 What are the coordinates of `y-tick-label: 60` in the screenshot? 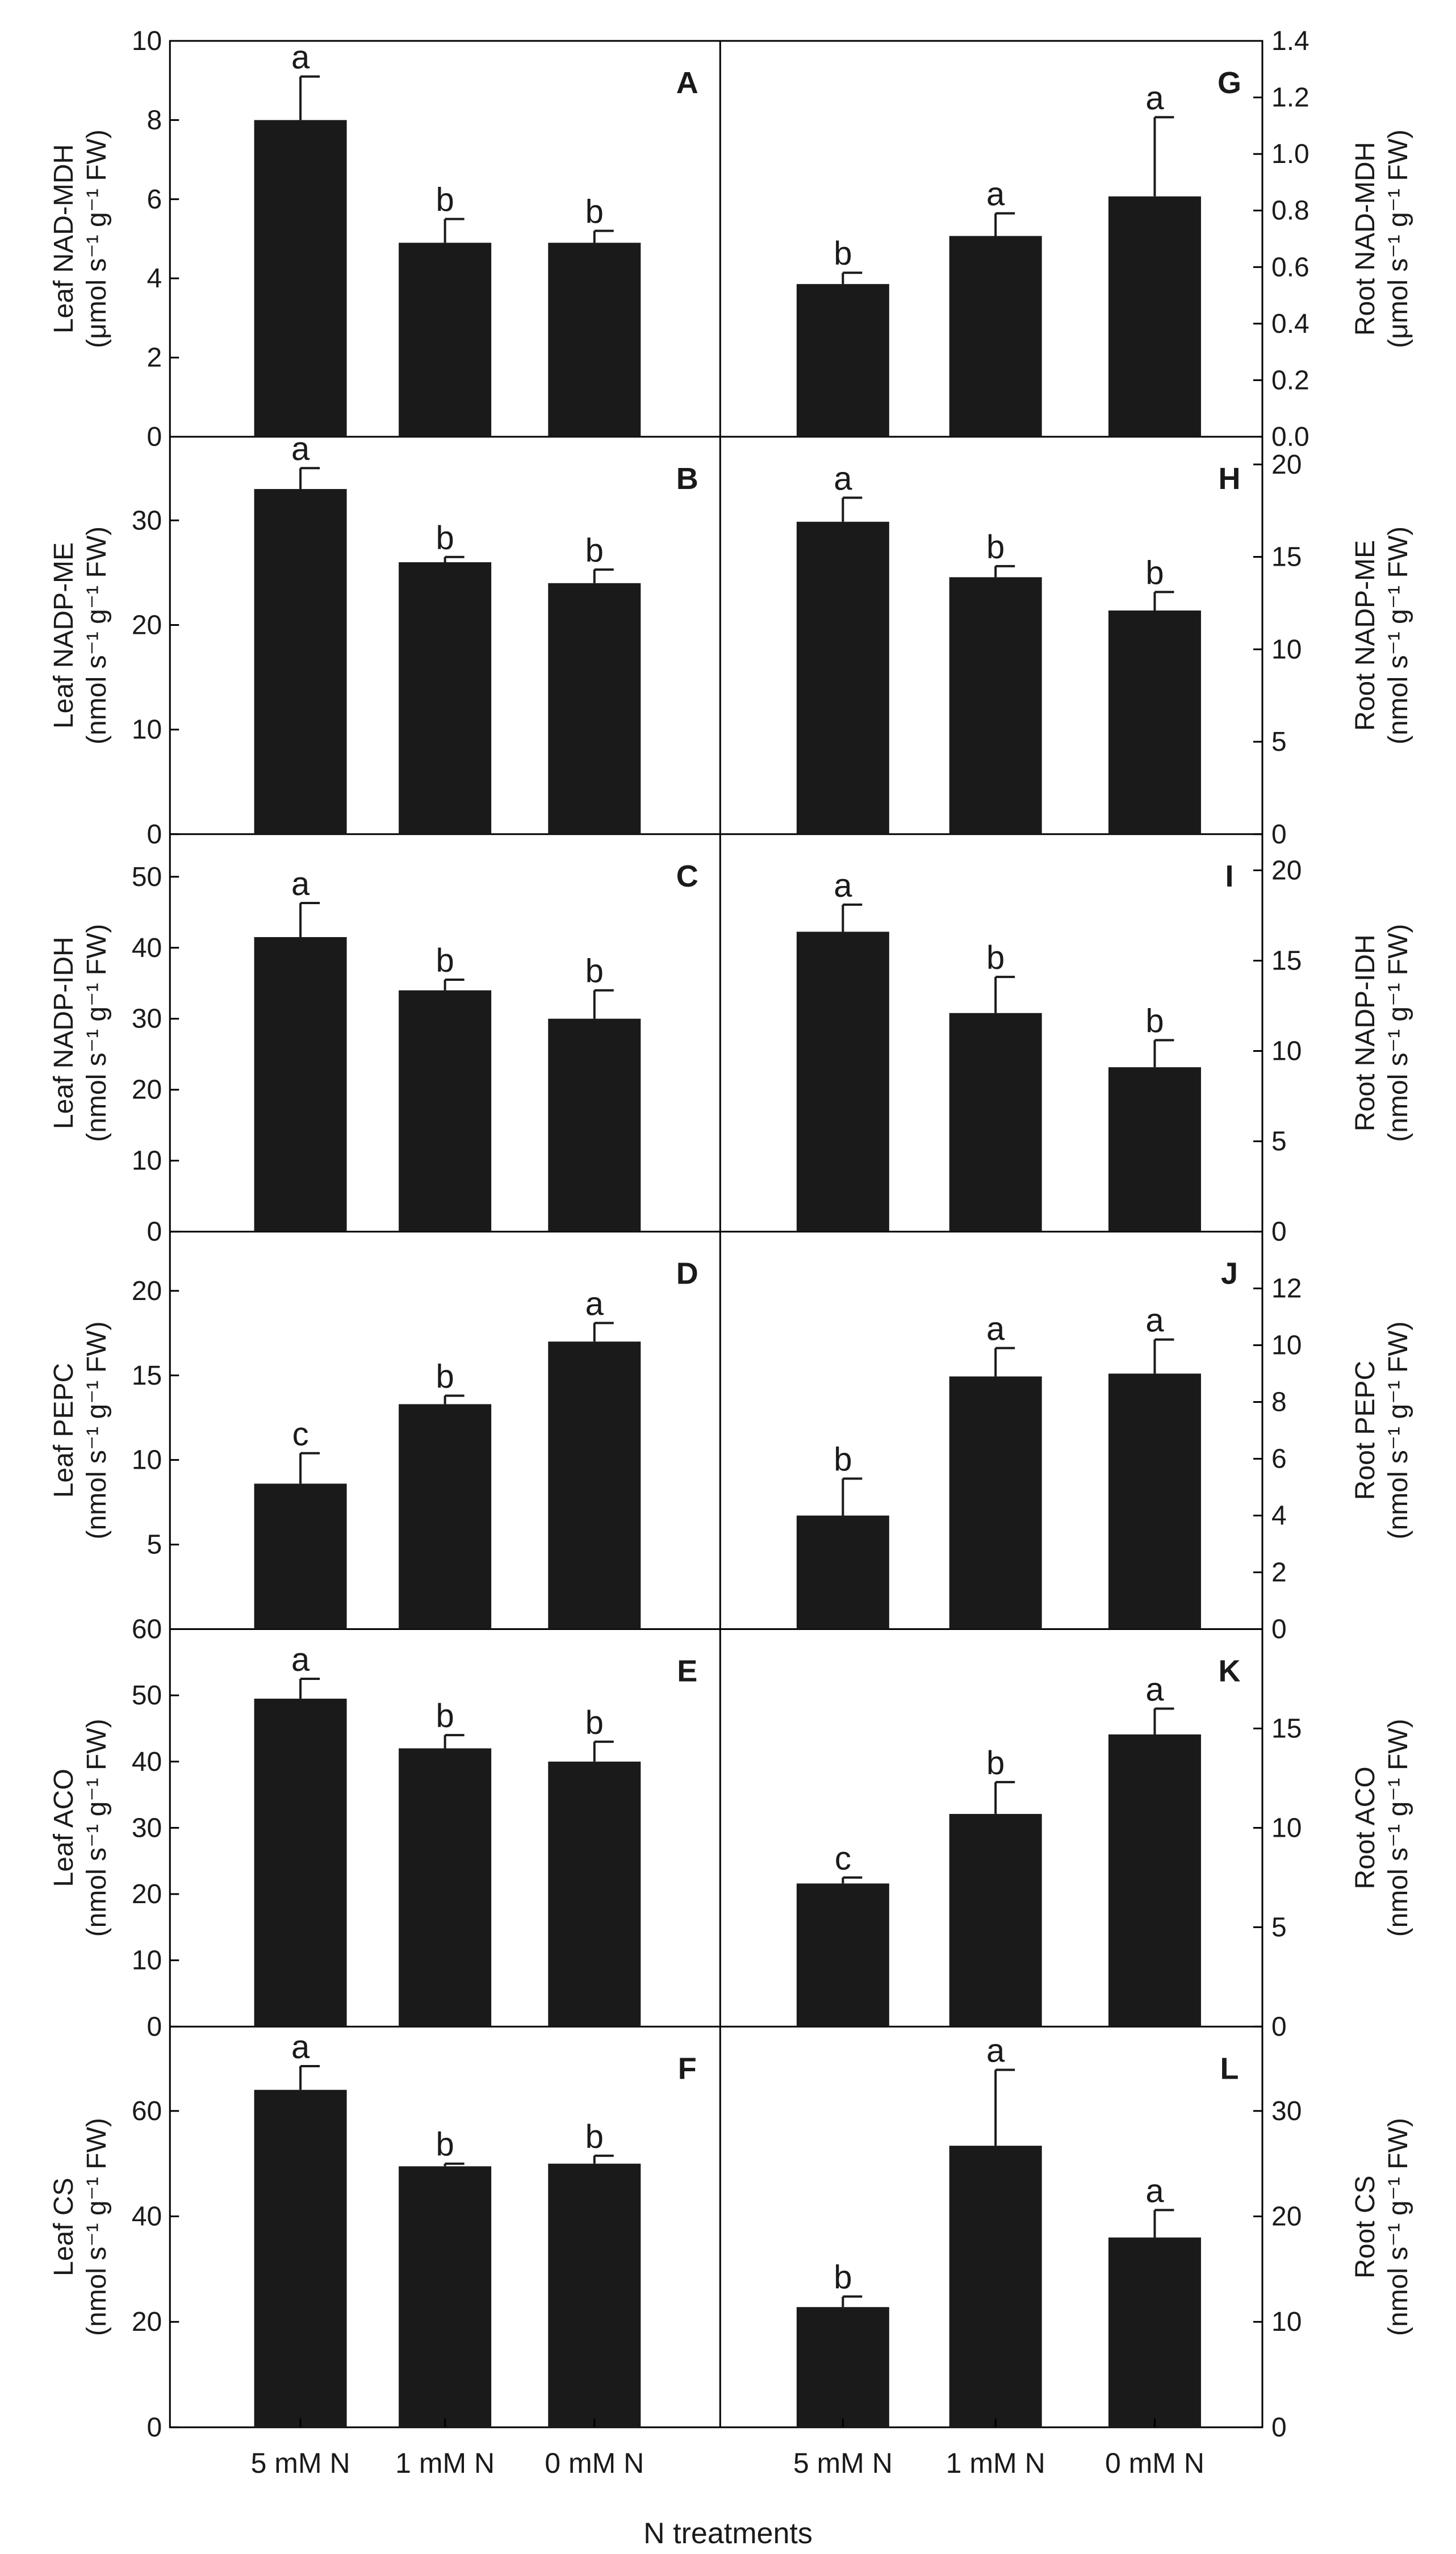 It's located at (147, 1629).